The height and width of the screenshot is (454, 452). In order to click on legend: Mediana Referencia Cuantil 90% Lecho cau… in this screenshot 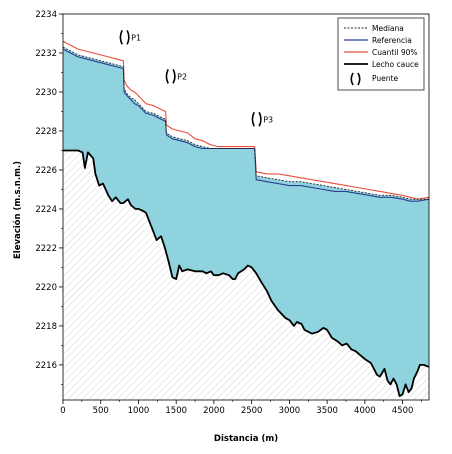, I will do `click(381, 54)`.